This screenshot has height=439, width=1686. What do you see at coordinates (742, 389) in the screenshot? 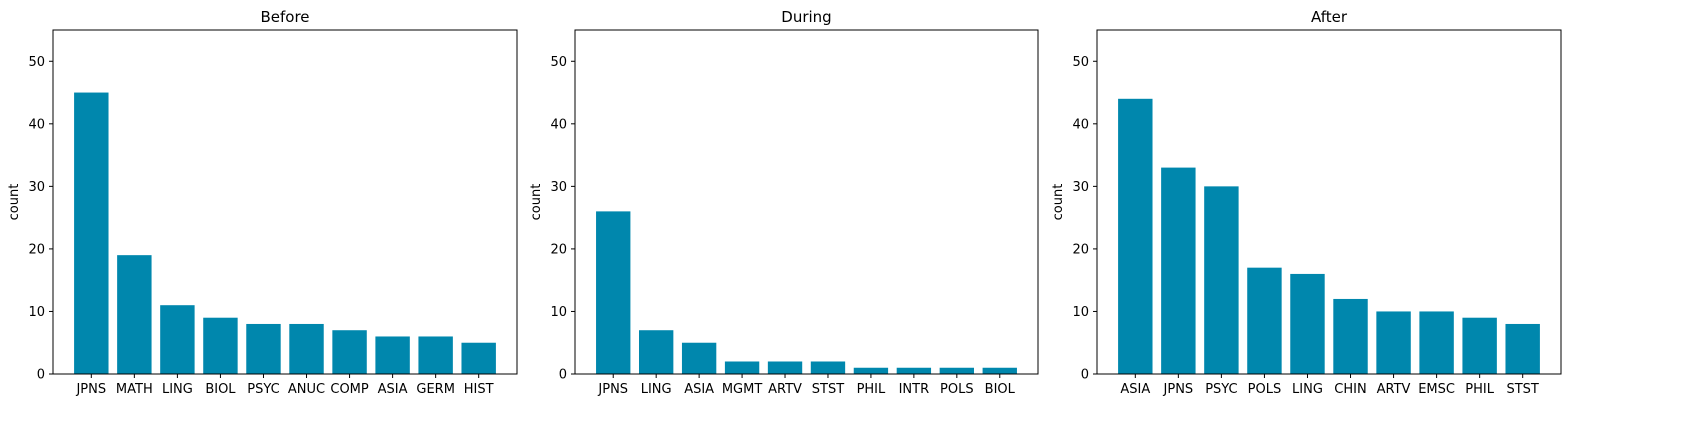
I see `x-tick-label: MGMT` at bounding box center [742, 389].